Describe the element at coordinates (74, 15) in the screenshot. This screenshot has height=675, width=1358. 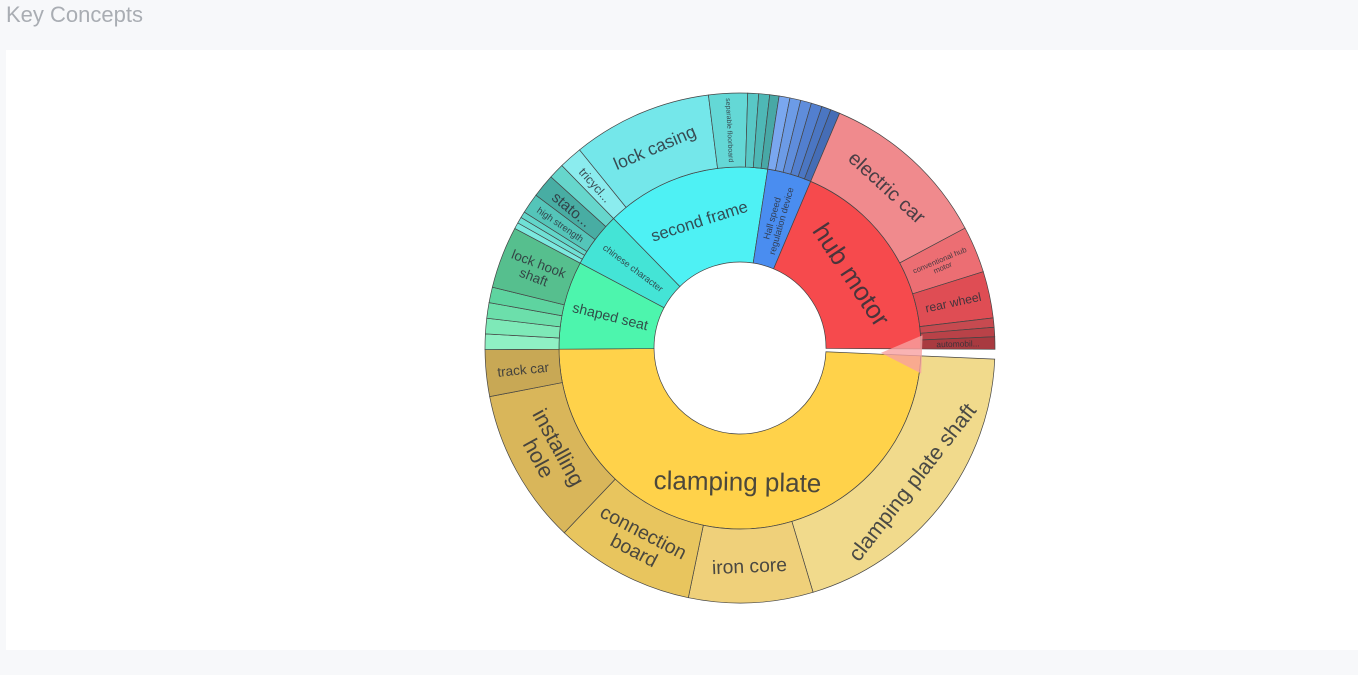
I see `page-title: Key Concepts` at that location.